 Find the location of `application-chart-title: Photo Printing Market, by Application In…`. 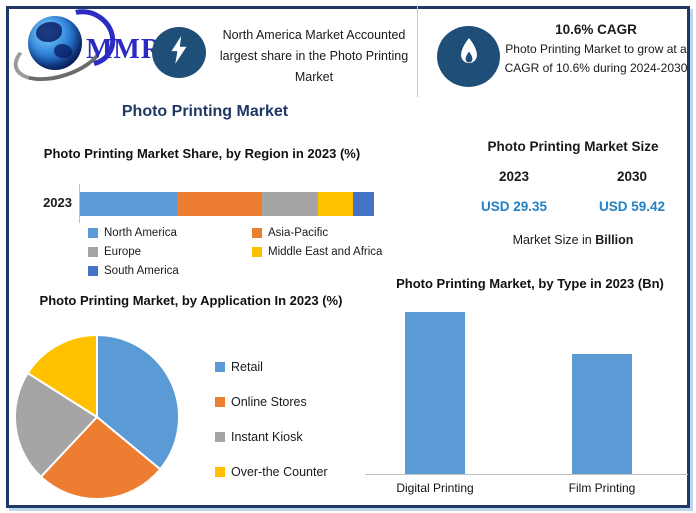

application-chart-title: Photo Printing Market, by Application In… is located at coordinates (191, 300).